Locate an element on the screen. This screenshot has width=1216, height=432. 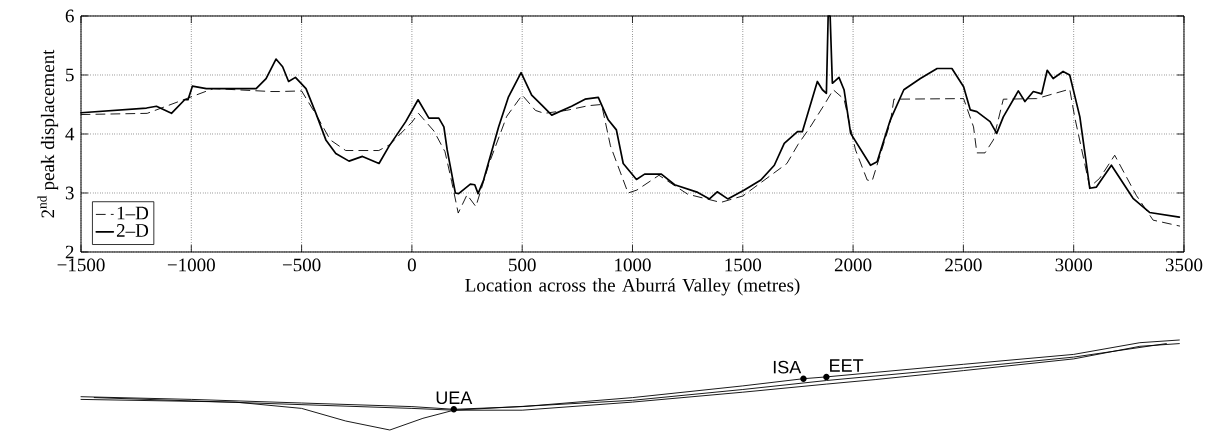
y-tick-label: 5 is located at coordinates (70, 75).